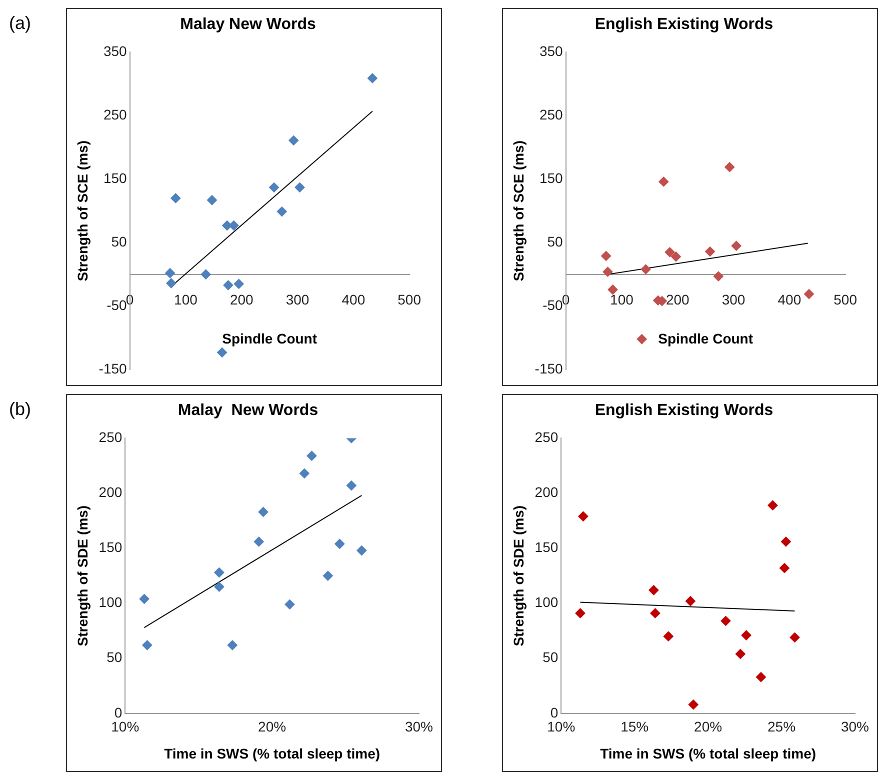  Describe the element at coordinates (782, 726) in the screenshot. I see `x-tick-label: 25%` at that location.